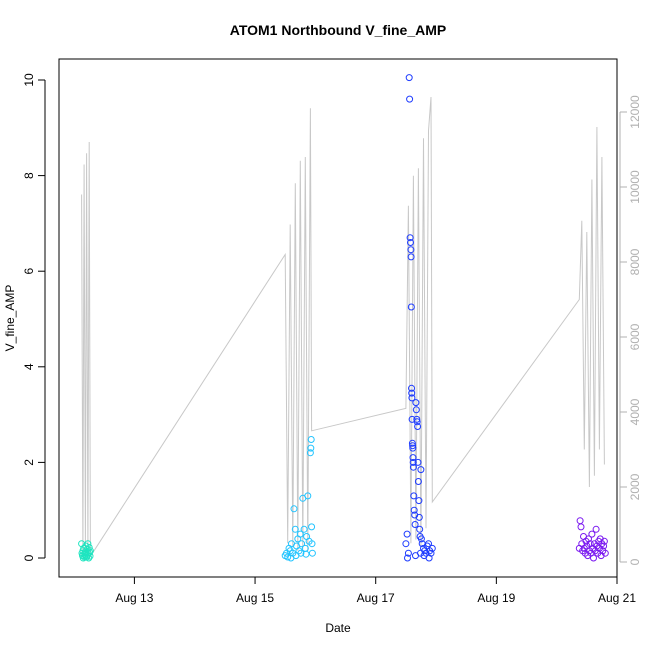  What do you see at coordinates (635, 187) in the screenshot?
I see `y2-tick-label: 10000` at bounding box center [635, 187].